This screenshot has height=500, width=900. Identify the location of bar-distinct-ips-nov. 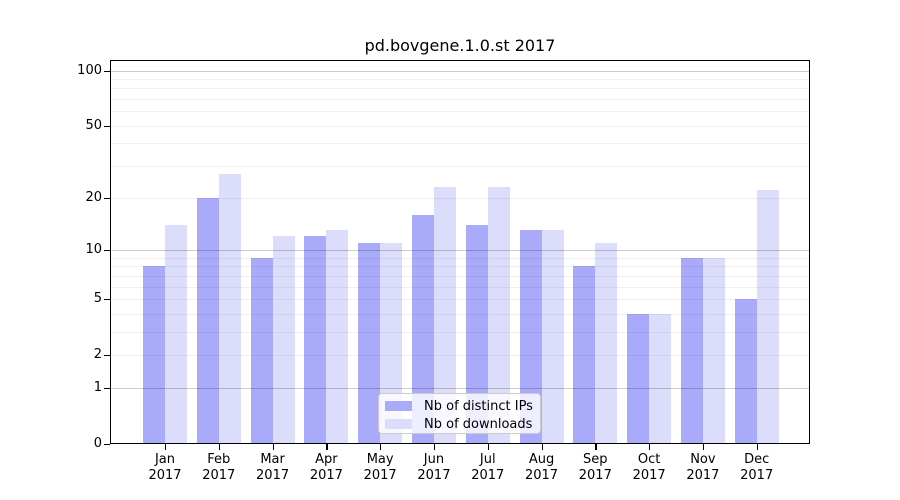
(691, 350).